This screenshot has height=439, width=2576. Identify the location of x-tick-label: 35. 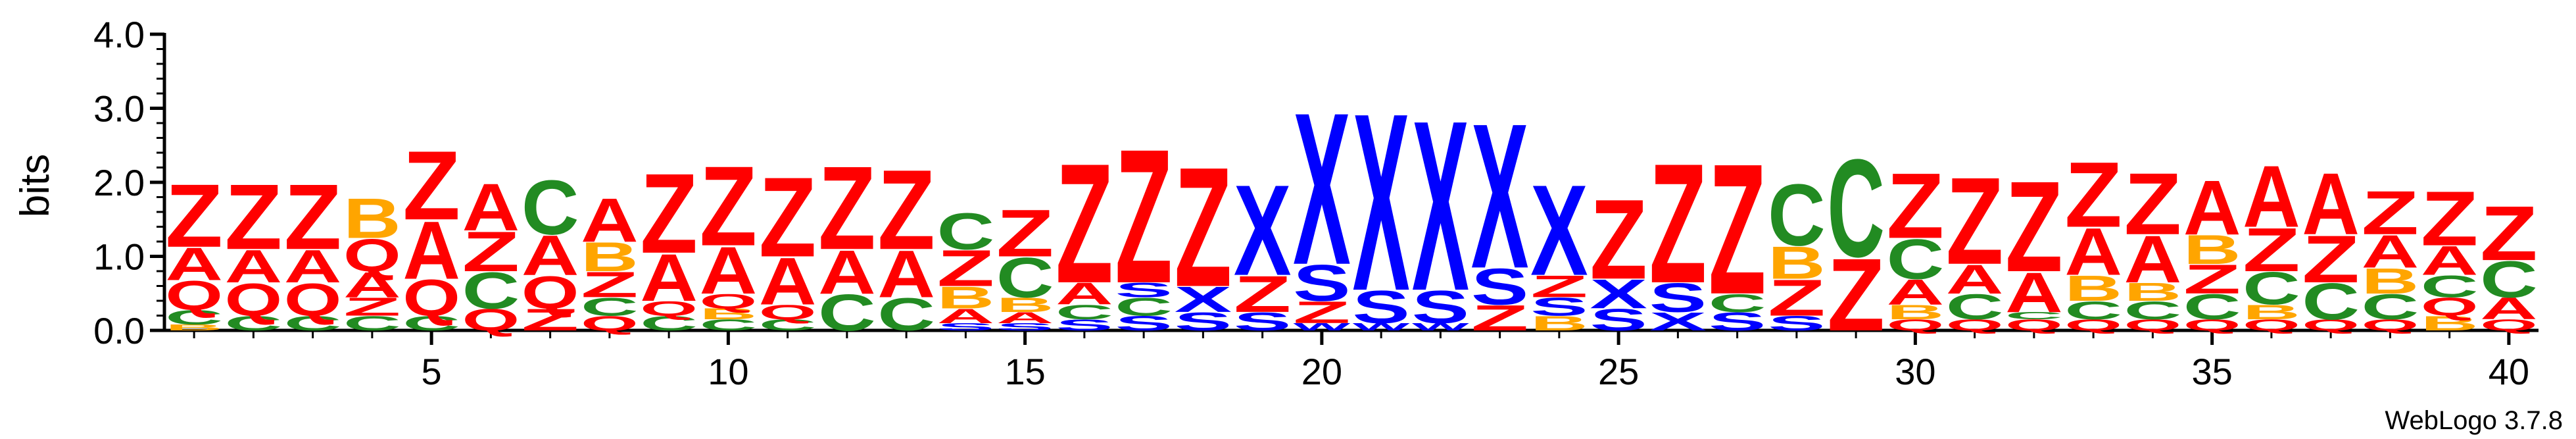
(2211, 371).